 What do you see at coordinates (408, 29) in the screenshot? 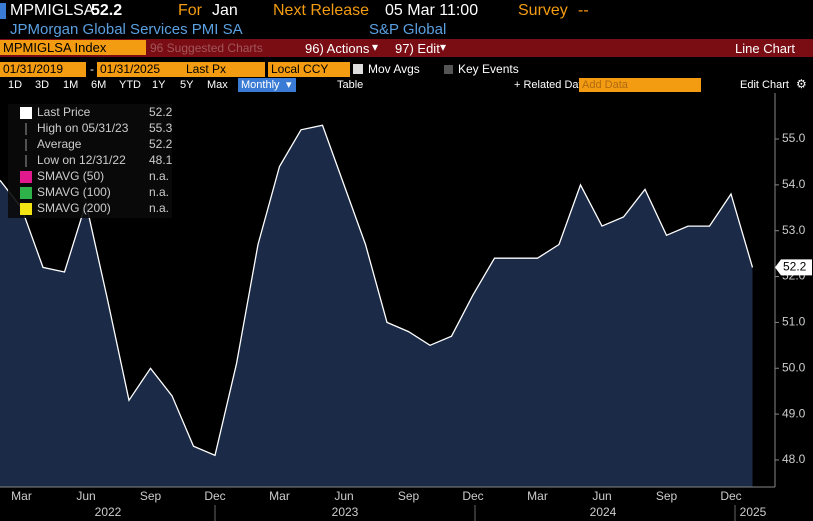
I see `source: S&P Global` at bounding box center [408, 29].